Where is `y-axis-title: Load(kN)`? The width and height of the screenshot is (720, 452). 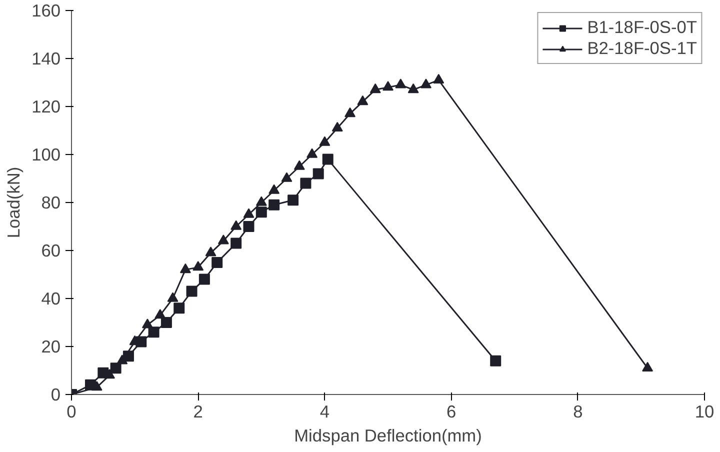
y-axis-title: Load(kN) is located at coordinates (14, 202).